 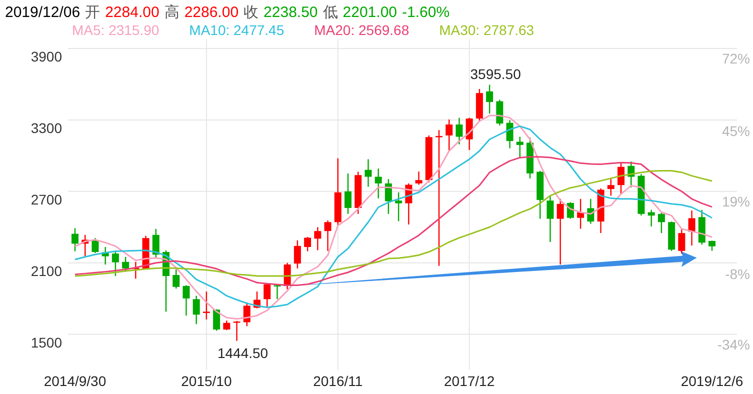 What do you see at coordinates (132, 12) in the screenshot?
I see `text: 2284.00` at bounding box center [132, 12].